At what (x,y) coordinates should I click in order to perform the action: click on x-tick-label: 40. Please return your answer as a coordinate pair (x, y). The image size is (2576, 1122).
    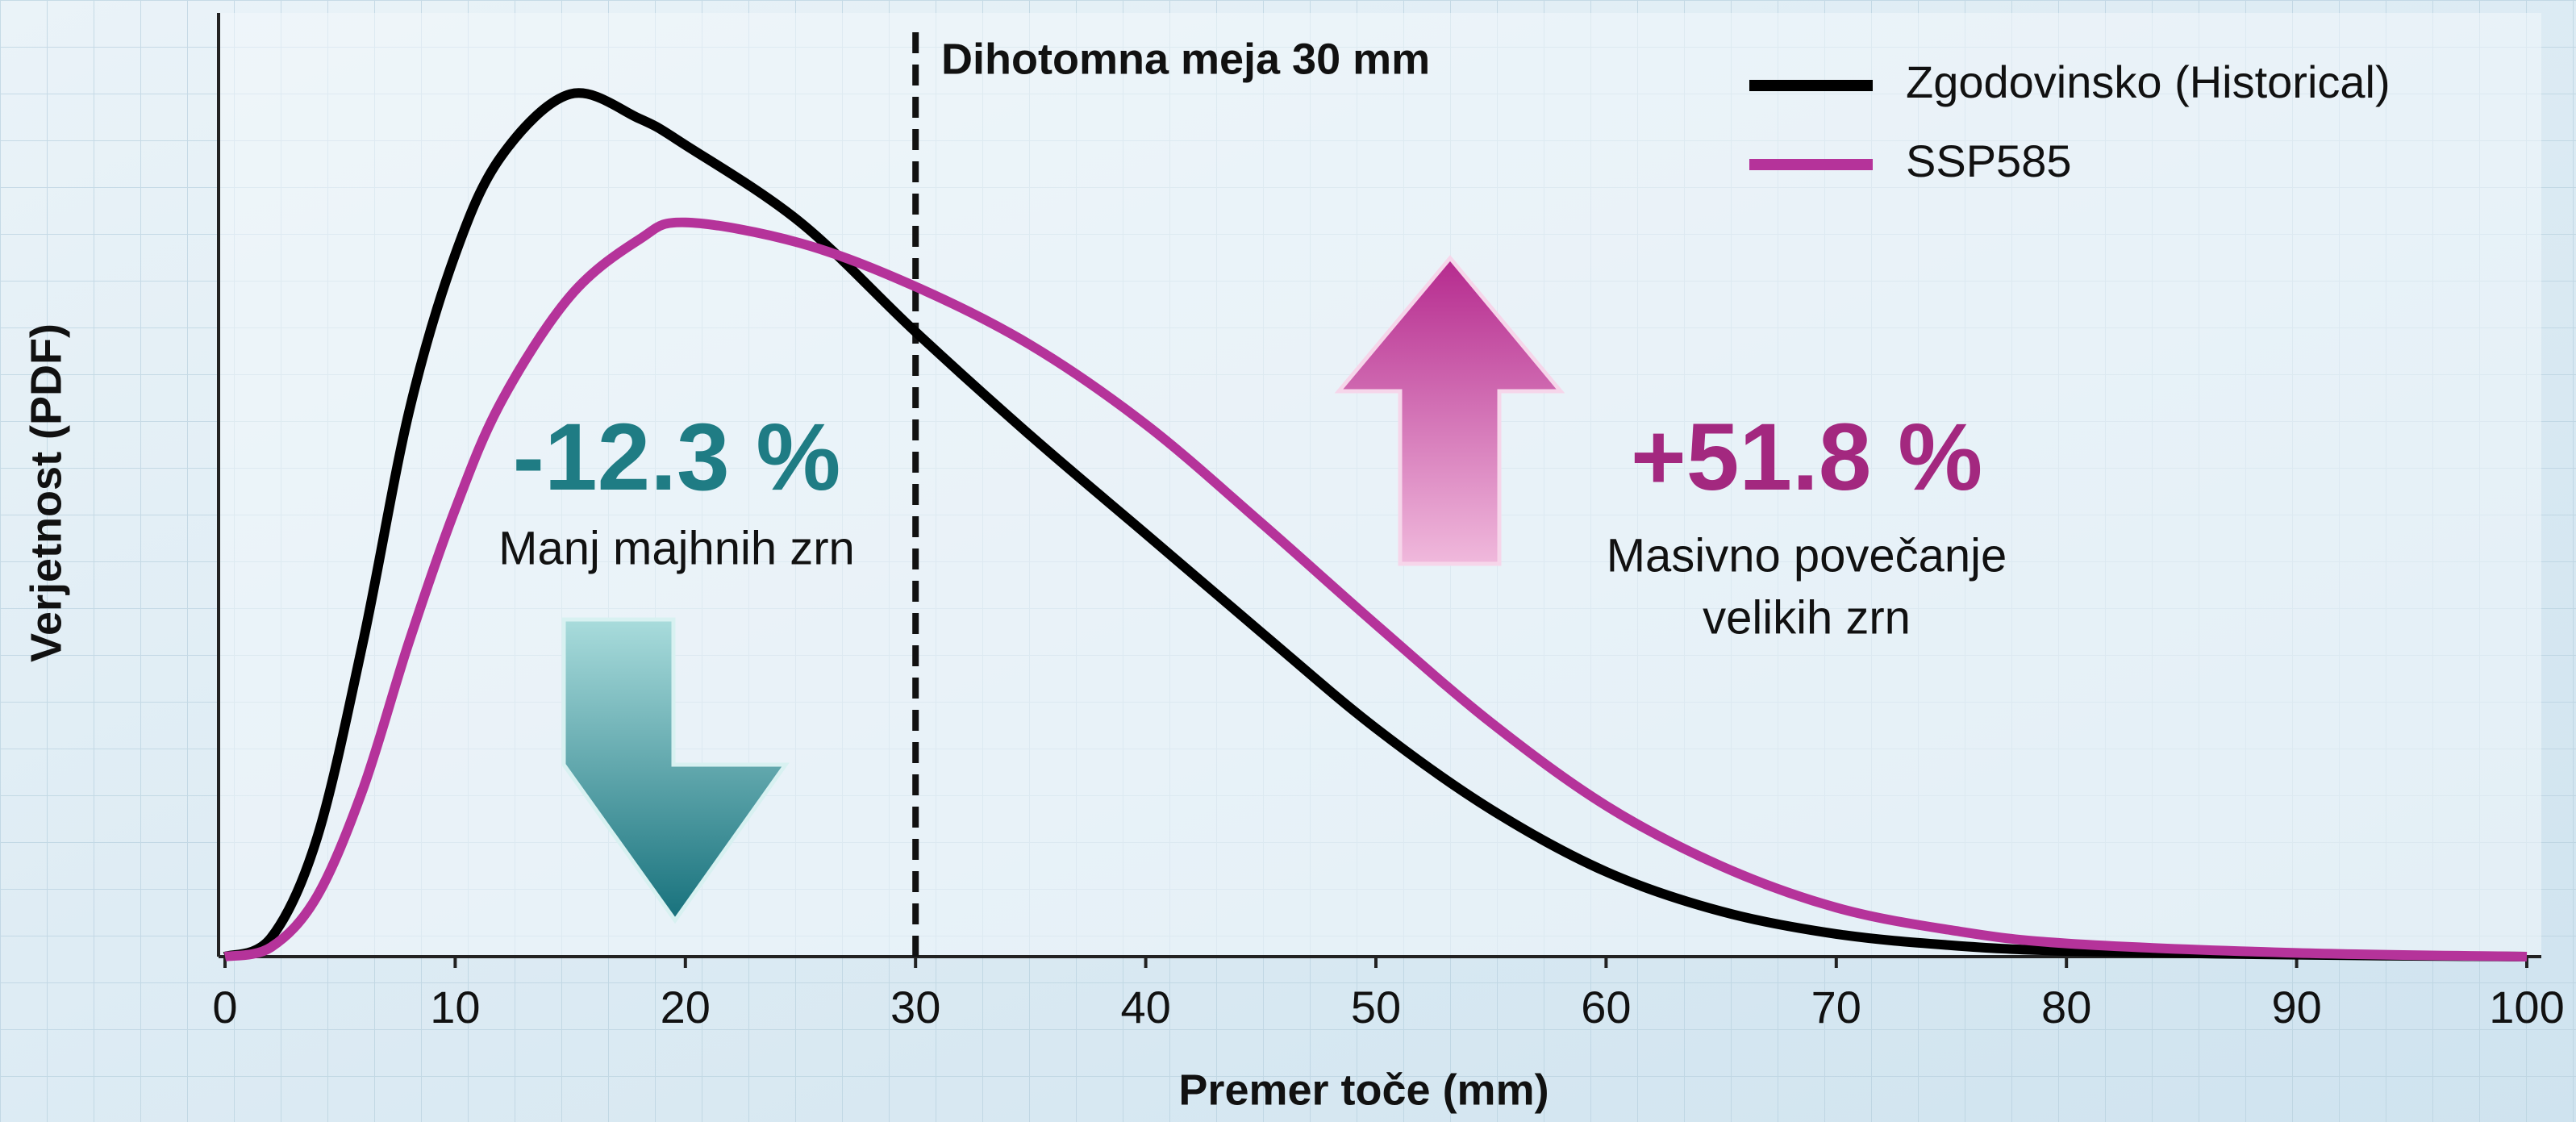
    Looking at the image, I should click on (1145, 1007).